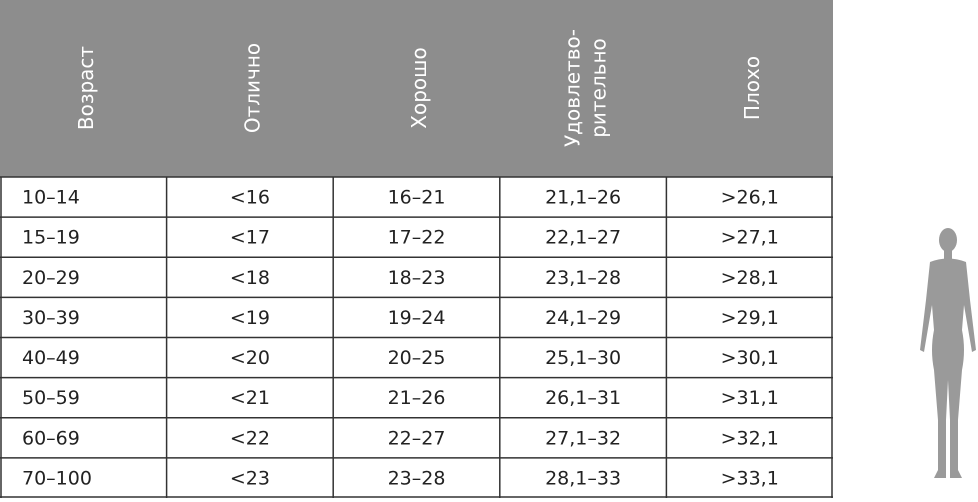  Describe the element at coordinates (948, 353) in the screenshot. I see `body-silhouette` at that location.